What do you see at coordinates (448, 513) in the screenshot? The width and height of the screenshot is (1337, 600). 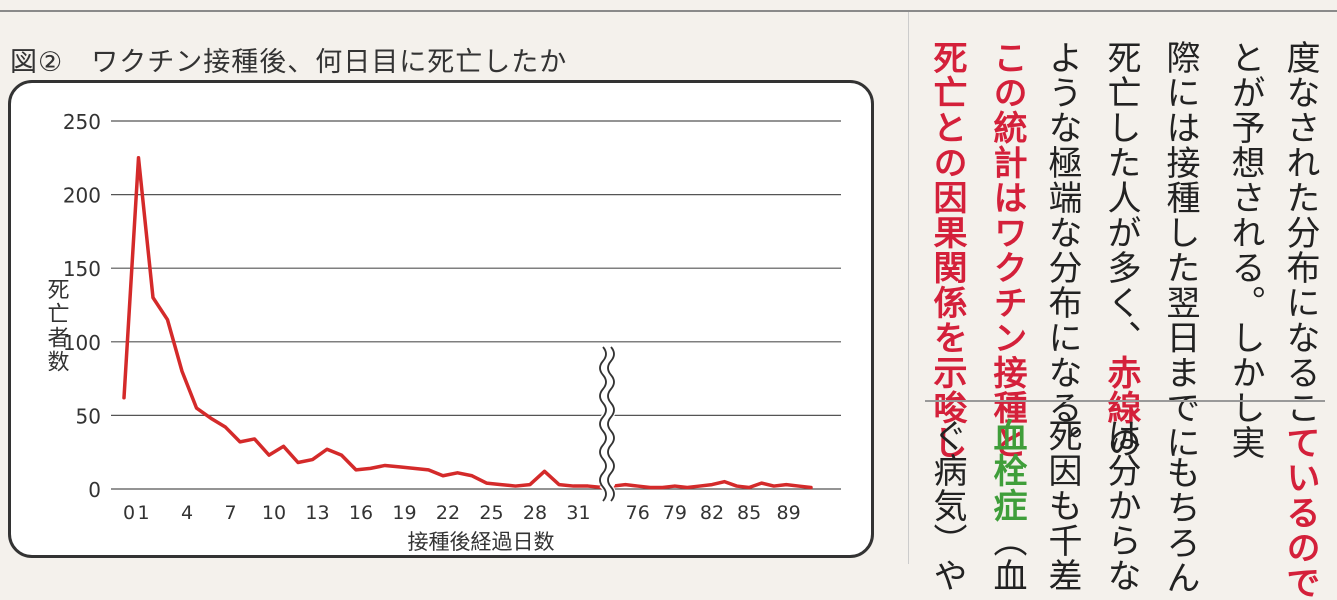 I see `x-tick-label: 22` at bounding box center [448, 513].